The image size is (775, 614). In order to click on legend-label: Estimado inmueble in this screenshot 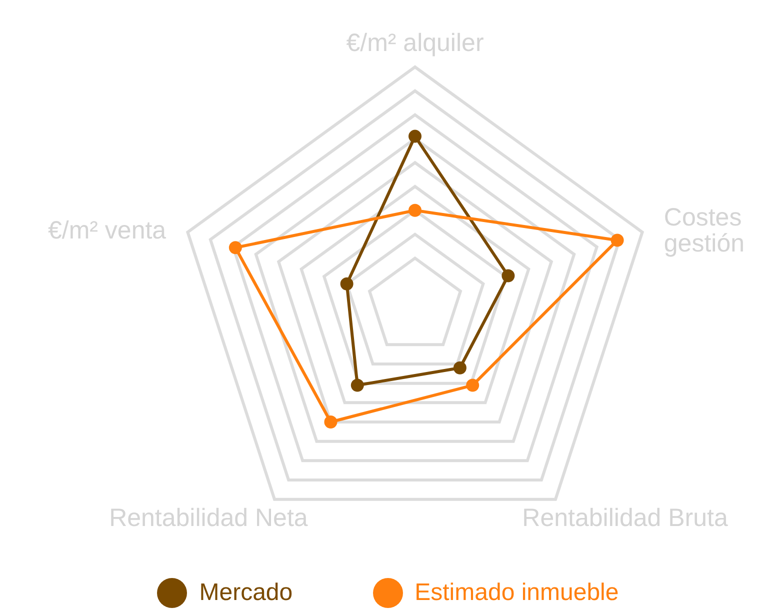, I will do `click(516, 593)`.